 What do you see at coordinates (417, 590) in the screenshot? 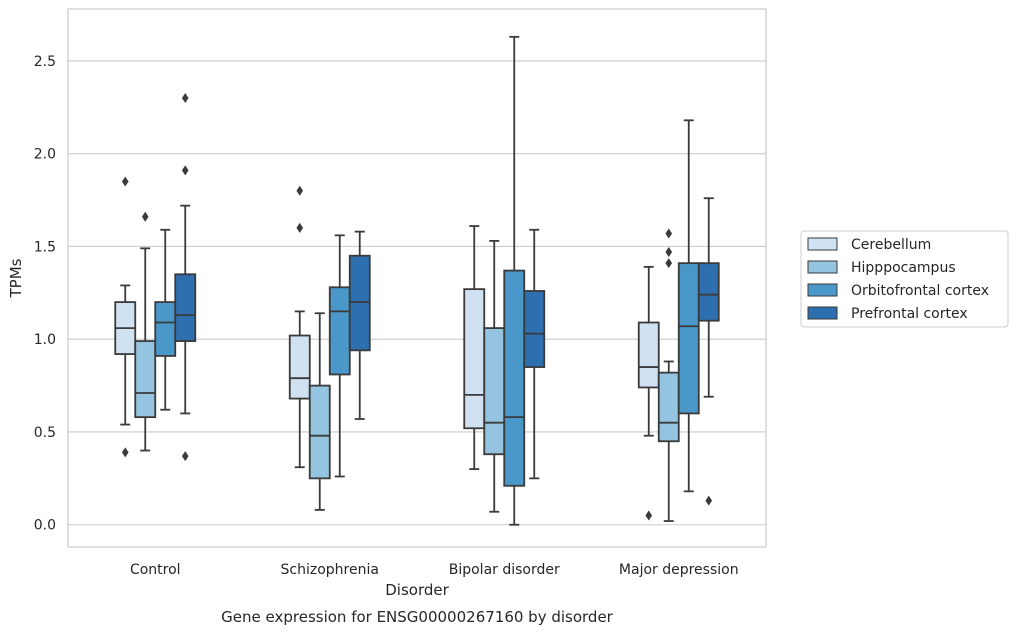
I see `x-axis-label: Disorder` at bounding box center [417, 590].